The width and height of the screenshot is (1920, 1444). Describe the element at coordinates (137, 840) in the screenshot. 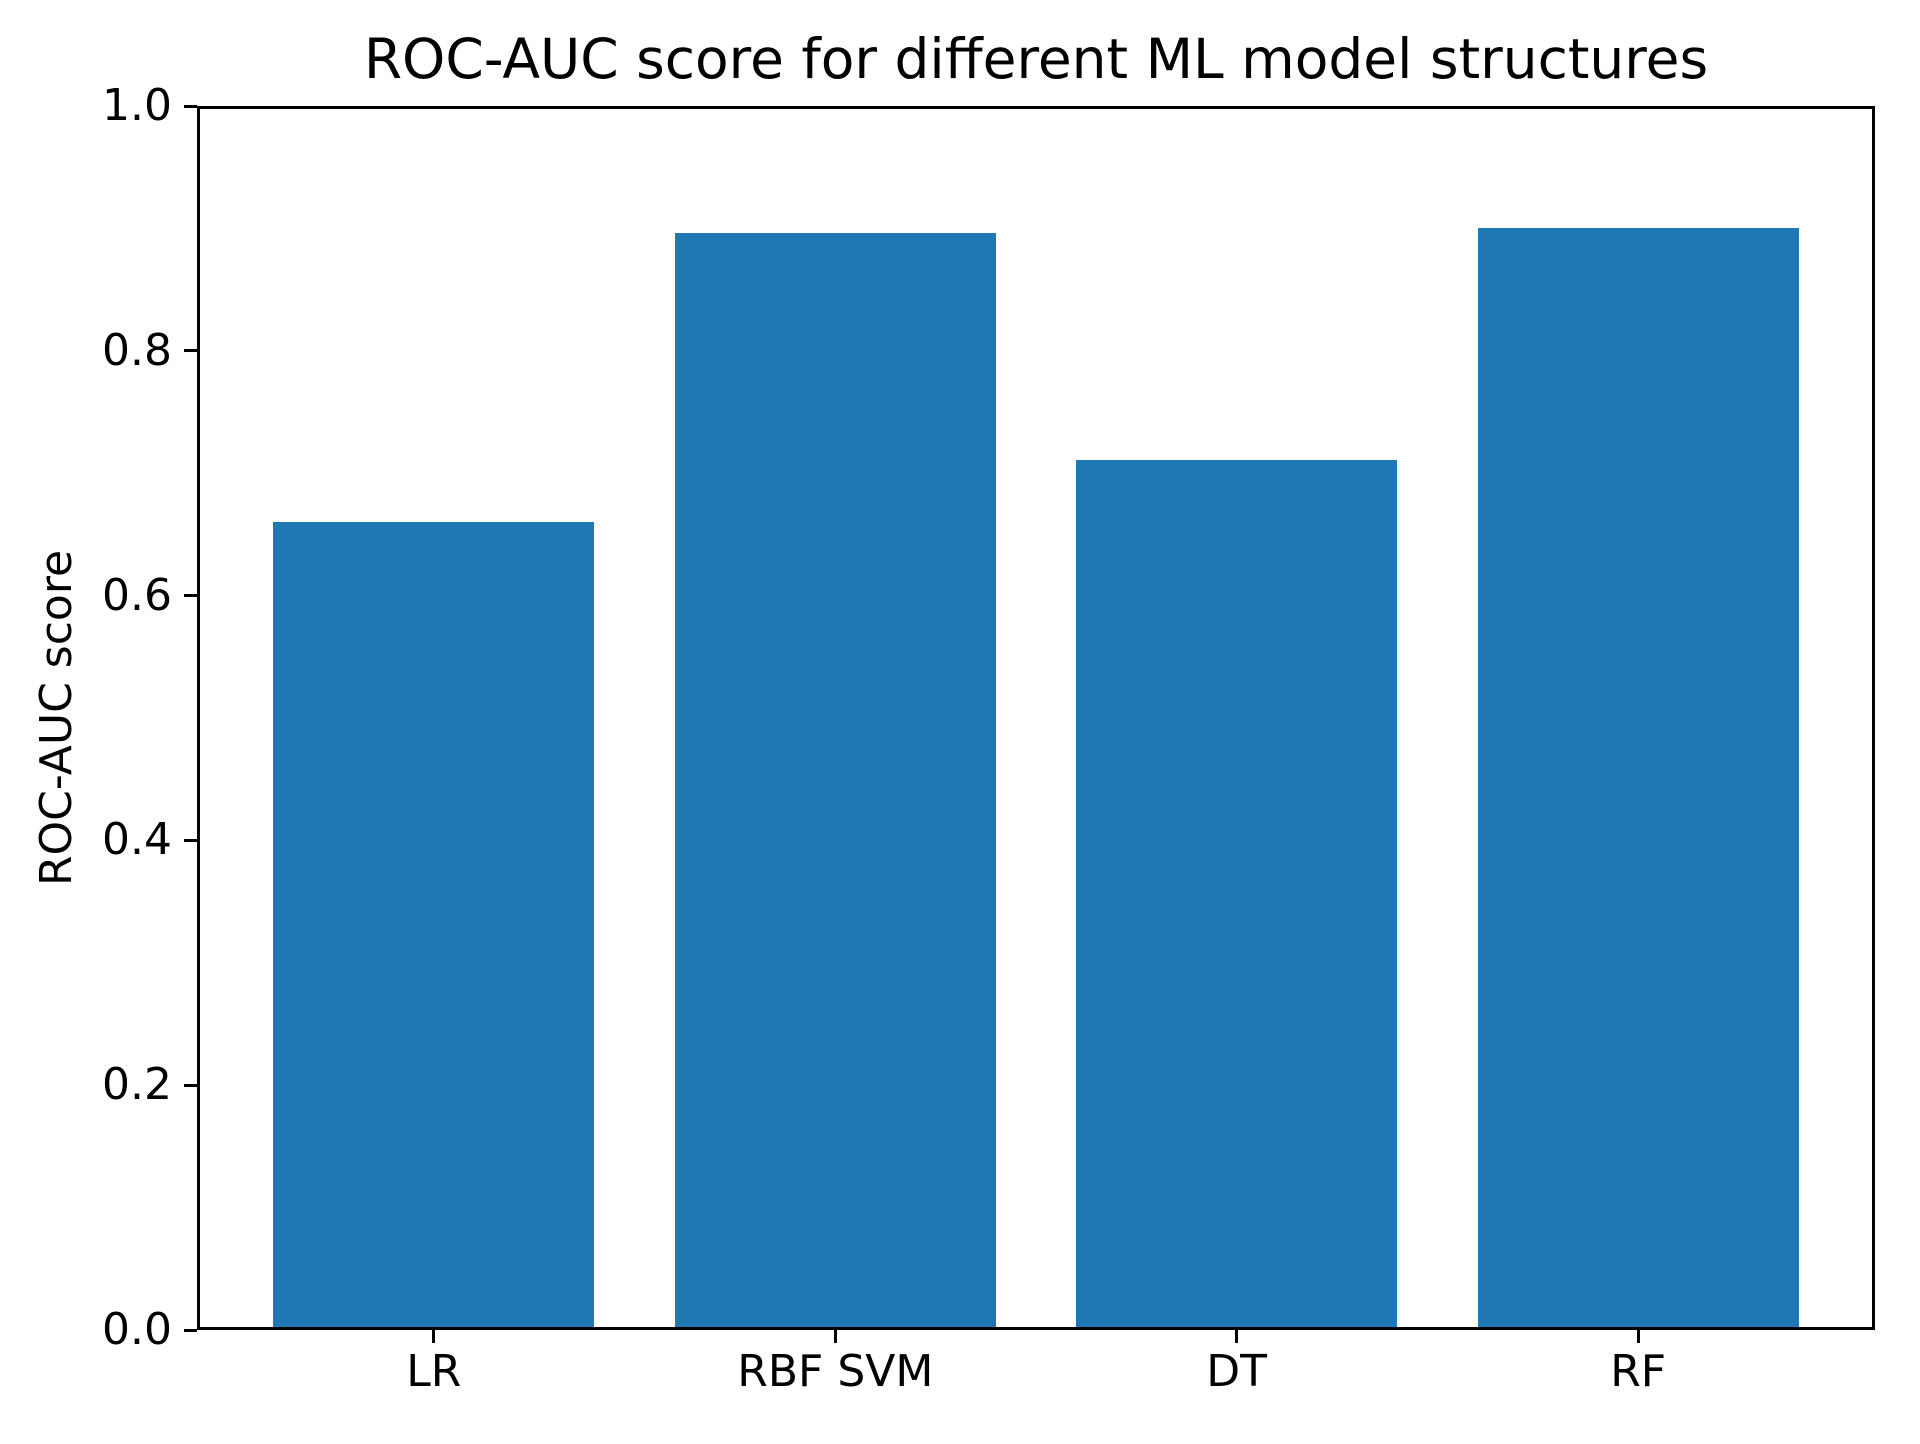

I see `y-tick-label: 0.4` at that location.